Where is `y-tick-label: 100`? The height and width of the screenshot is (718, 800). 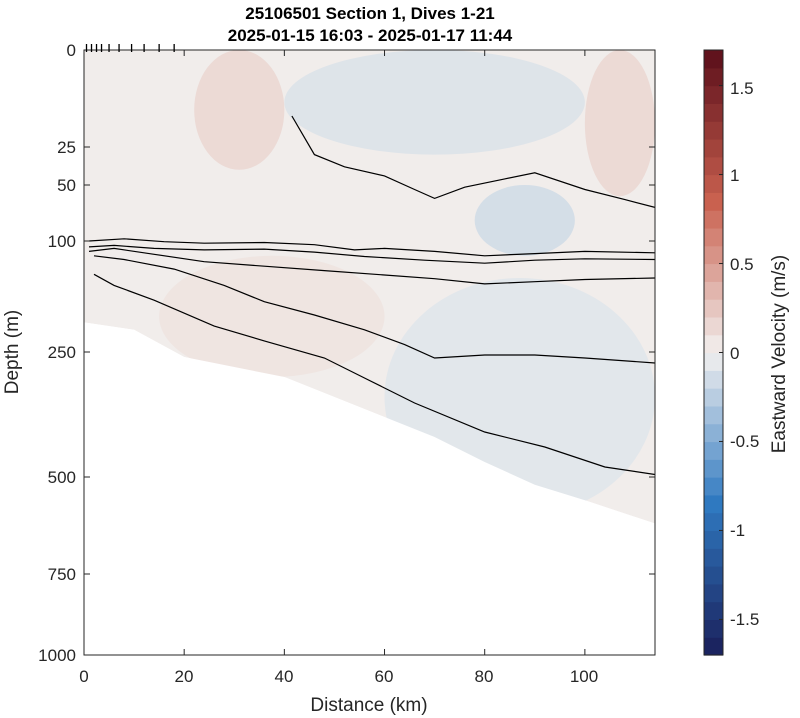
y-tick-label: 100 is located at coordinates (62, 241).